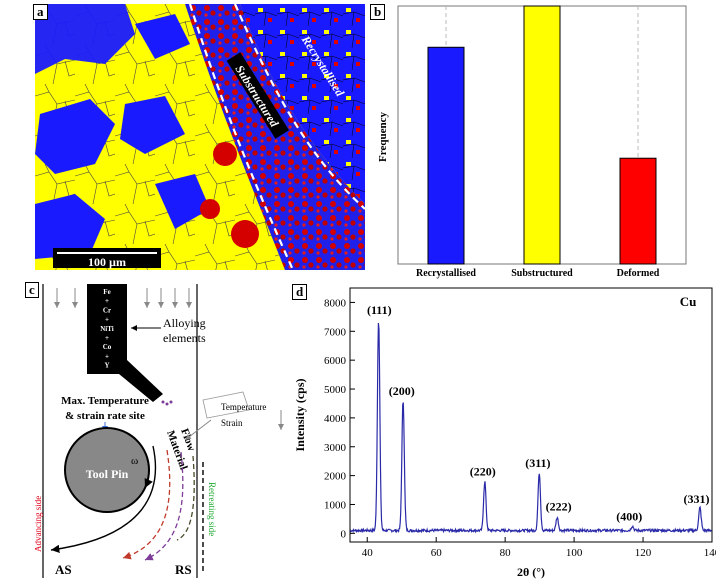  What do you see at coordinates (243, 407) in the screenshot?
I see `temperature-label: Temperature` at bounding box center [243, 407].